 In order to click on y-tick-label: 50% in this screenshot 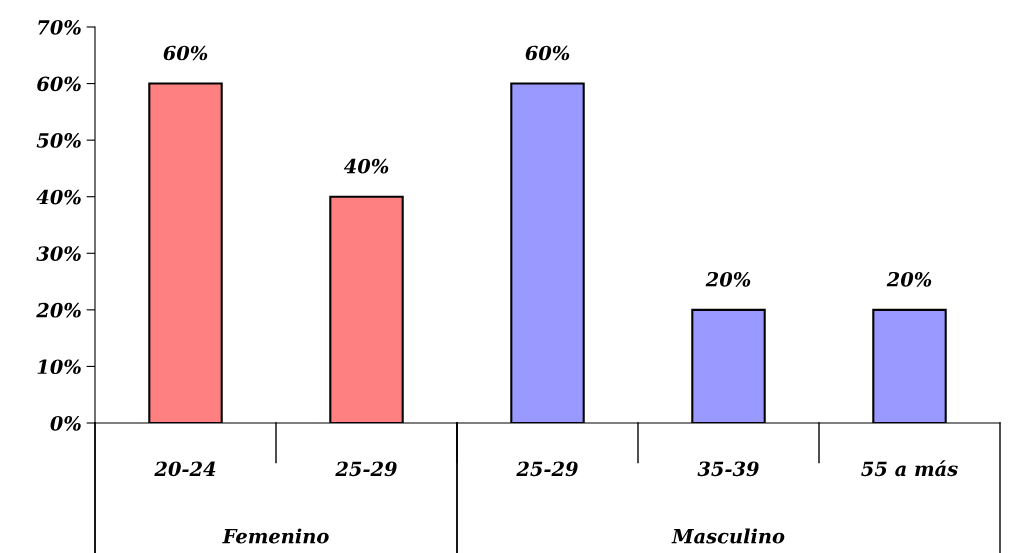, I will do `click(58, 140)`.